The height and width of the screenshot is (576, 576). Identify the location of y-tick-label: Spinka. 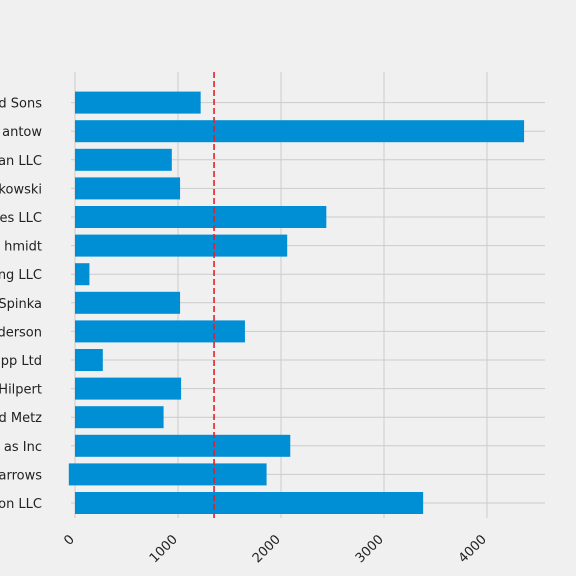
(21, 304).